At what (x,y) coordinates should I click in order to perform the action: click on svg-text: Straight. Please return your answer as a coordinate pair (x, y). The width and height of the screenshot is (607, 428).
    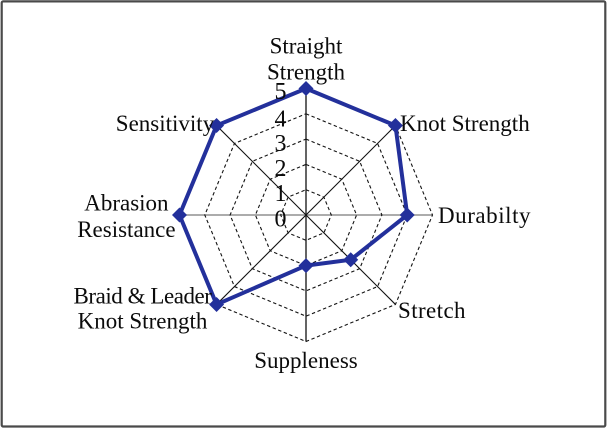
    Looking at the image, I should click on (306, 46).